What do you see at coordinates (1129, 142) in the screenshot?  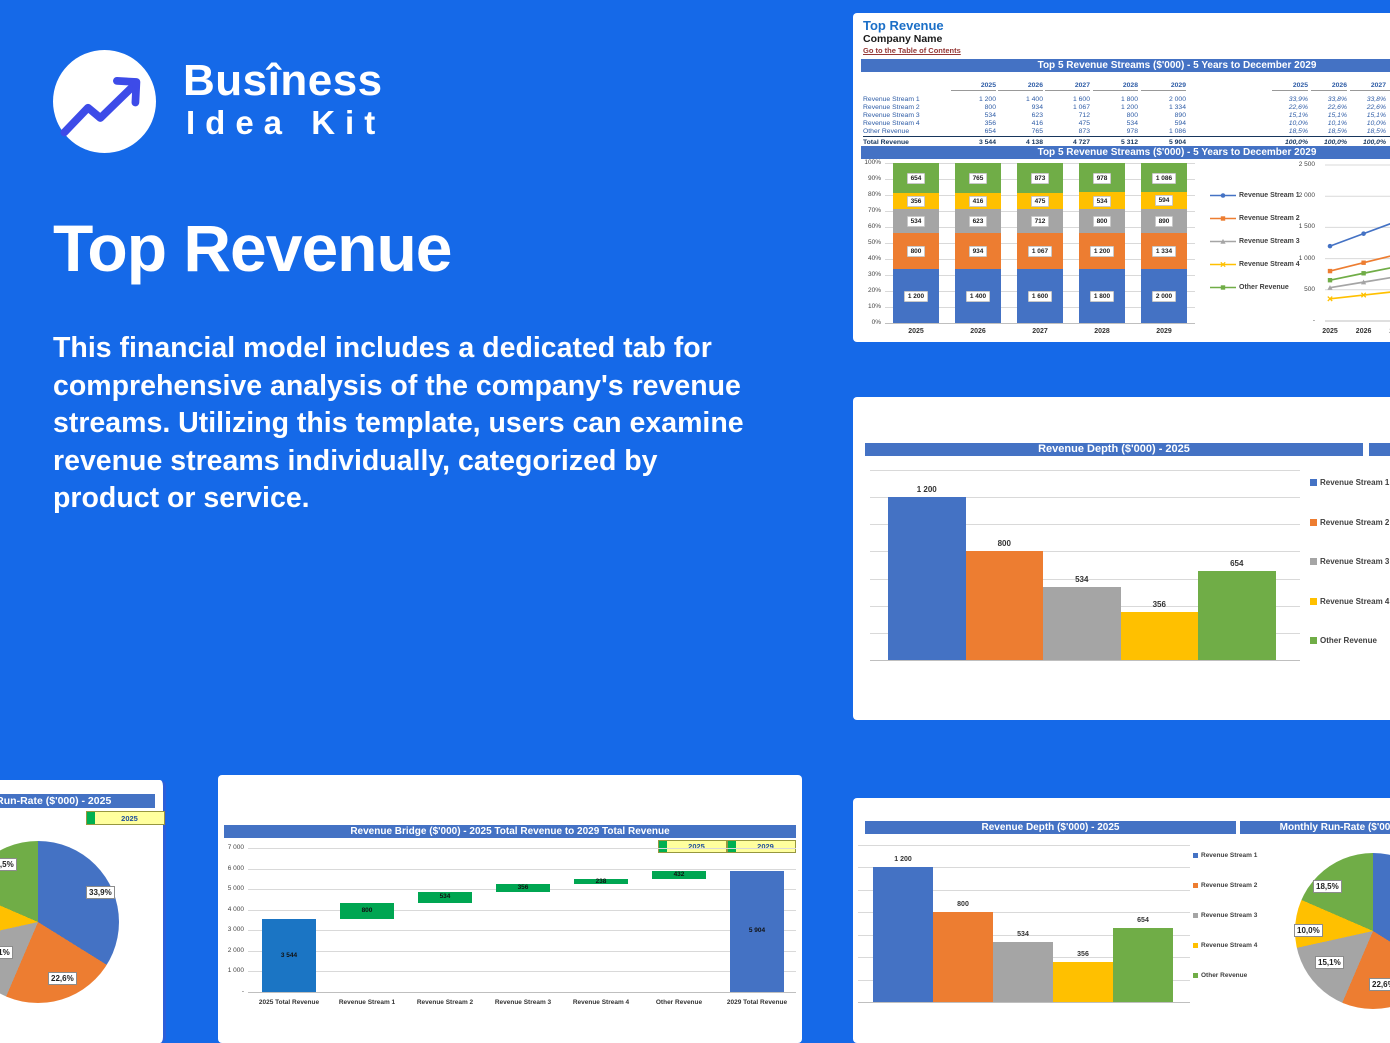 I see `table-total-value: 5 312` at bounding box center [1129, 142].